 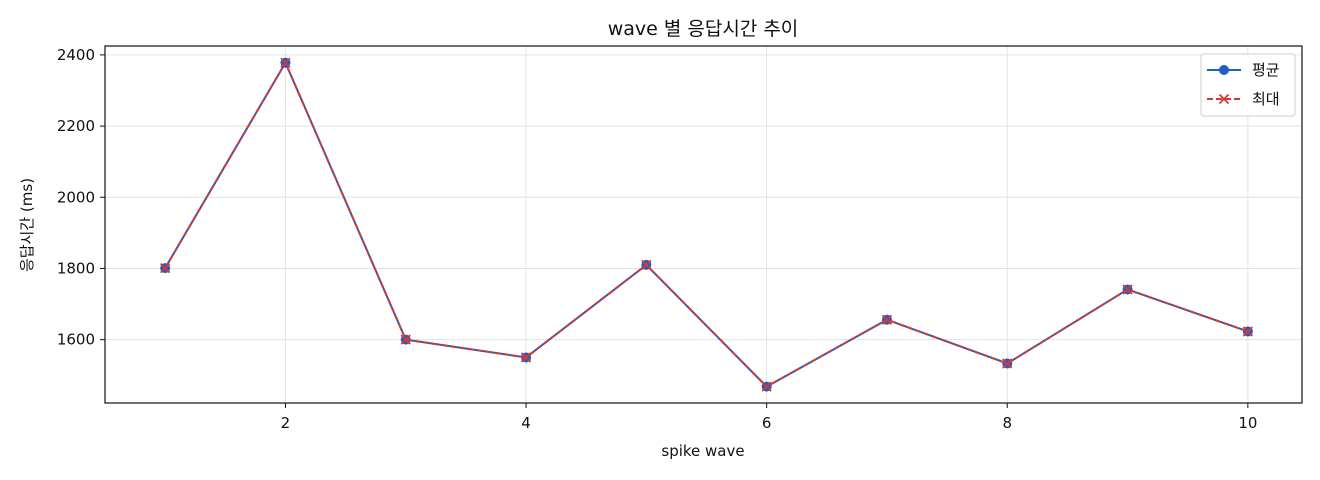 I want to click on x-axis: 2 4 6 8 10, so click(x=769, y=417).